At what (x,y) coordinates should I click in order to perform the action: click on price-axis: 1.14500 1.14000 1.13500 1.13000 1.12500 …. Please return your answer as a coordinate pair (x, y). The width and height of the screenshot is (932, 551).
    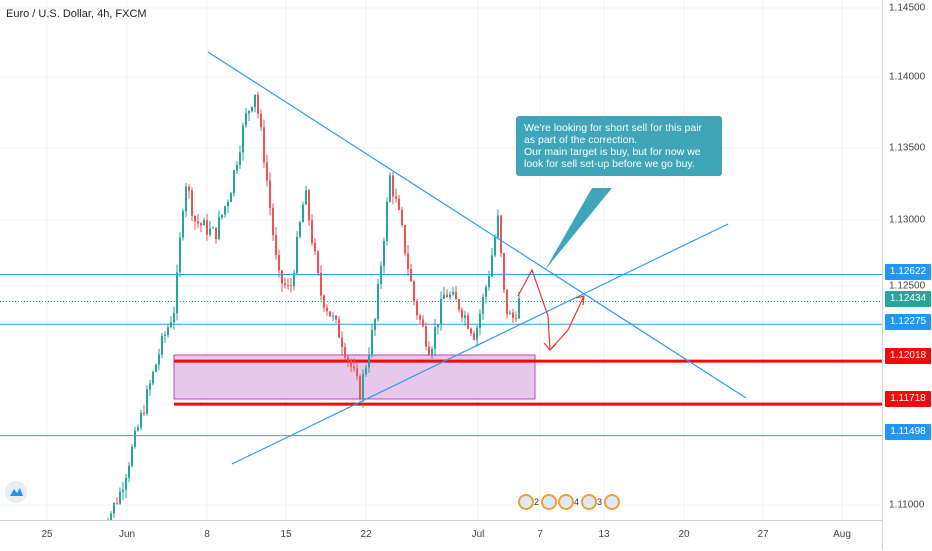
    Looking at the image, I should click on (907, 275).